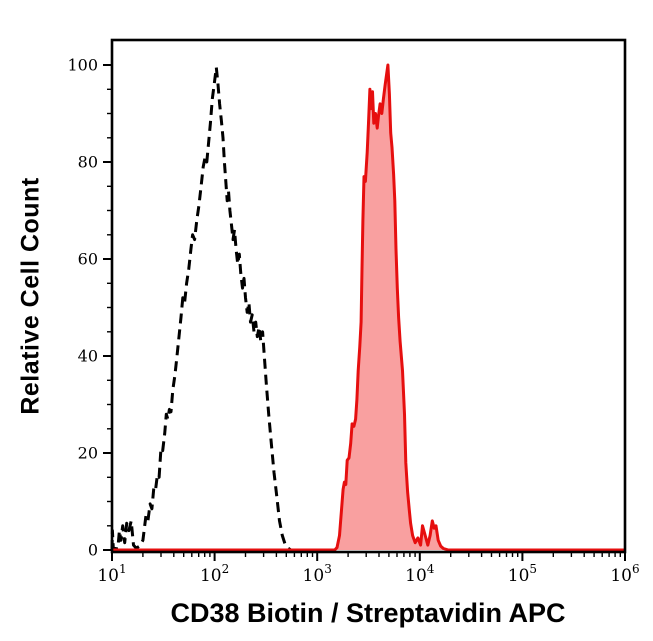 Image resolution: width=653 pixels, height=641 pixels. Describe the element at coordinates (88, 453) in the screenshot. I see `y-tick-label: 20` at that location.